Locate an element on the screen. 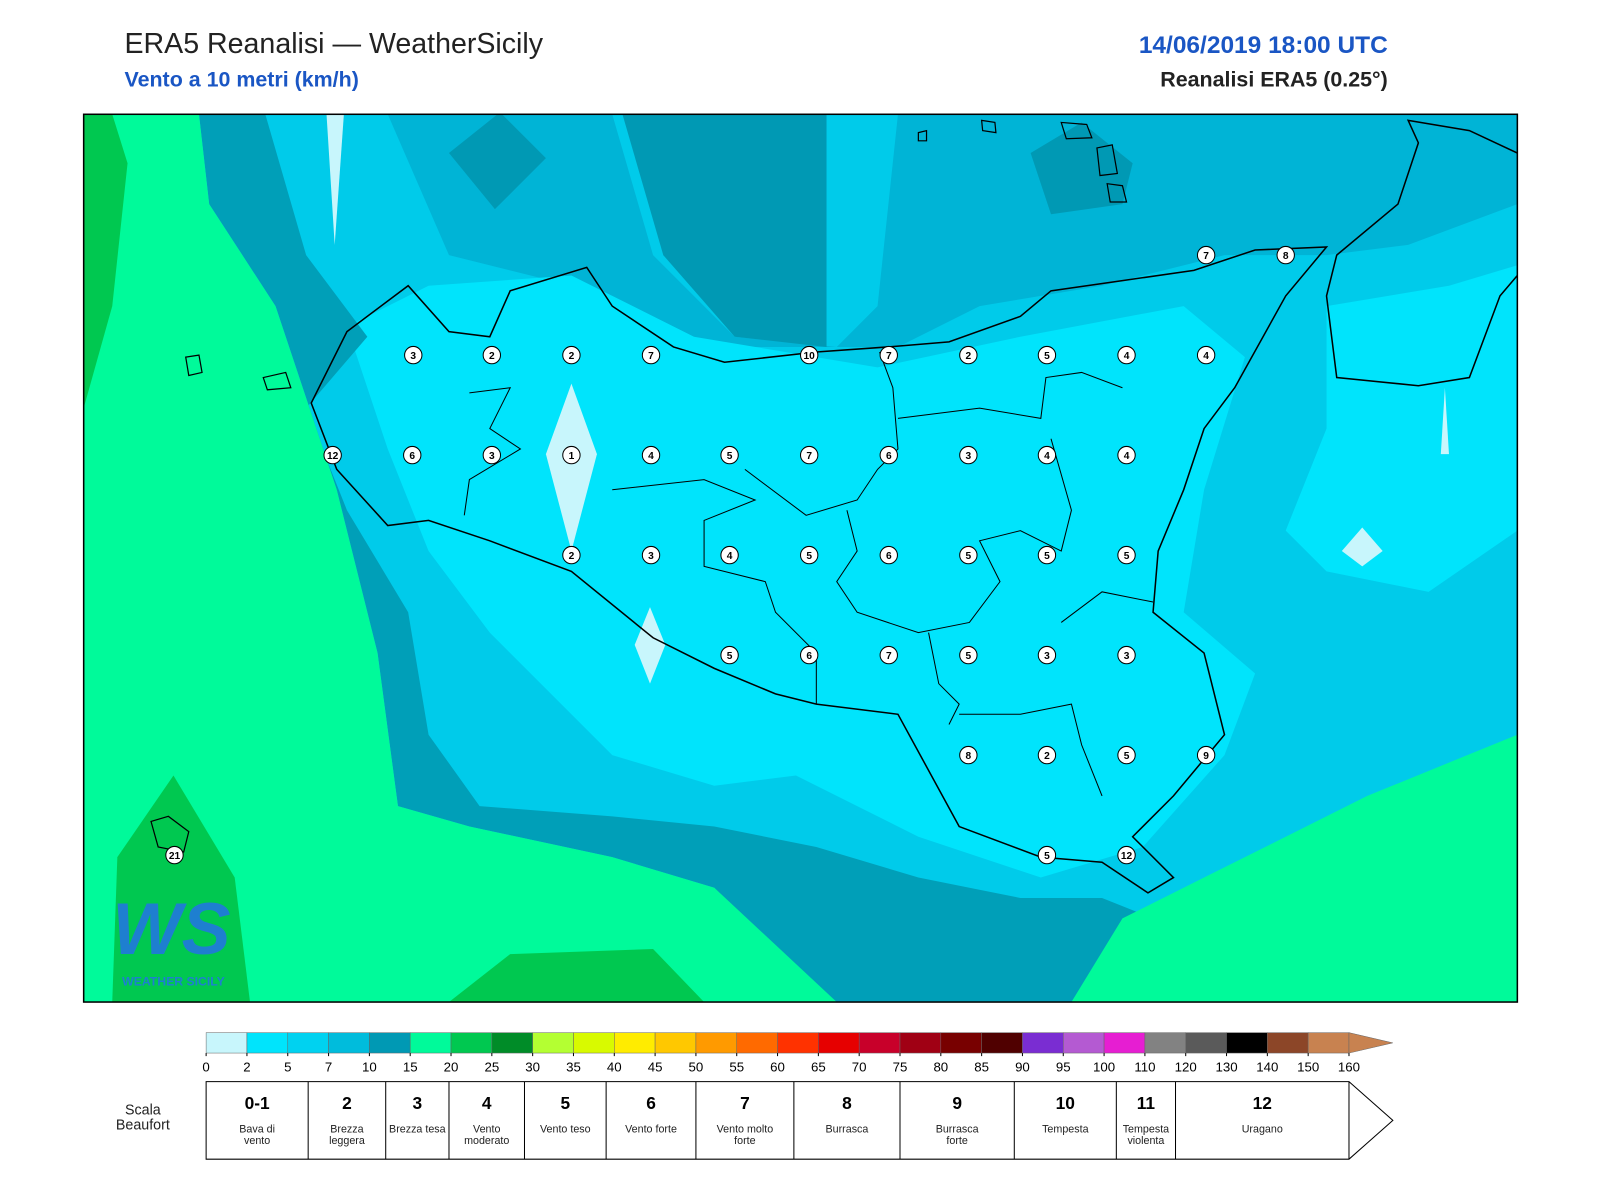 The height and width of the screenshot is (1200, 1600). beaufort-label: Scala Beaufort is located at coordinates (142, 1117).